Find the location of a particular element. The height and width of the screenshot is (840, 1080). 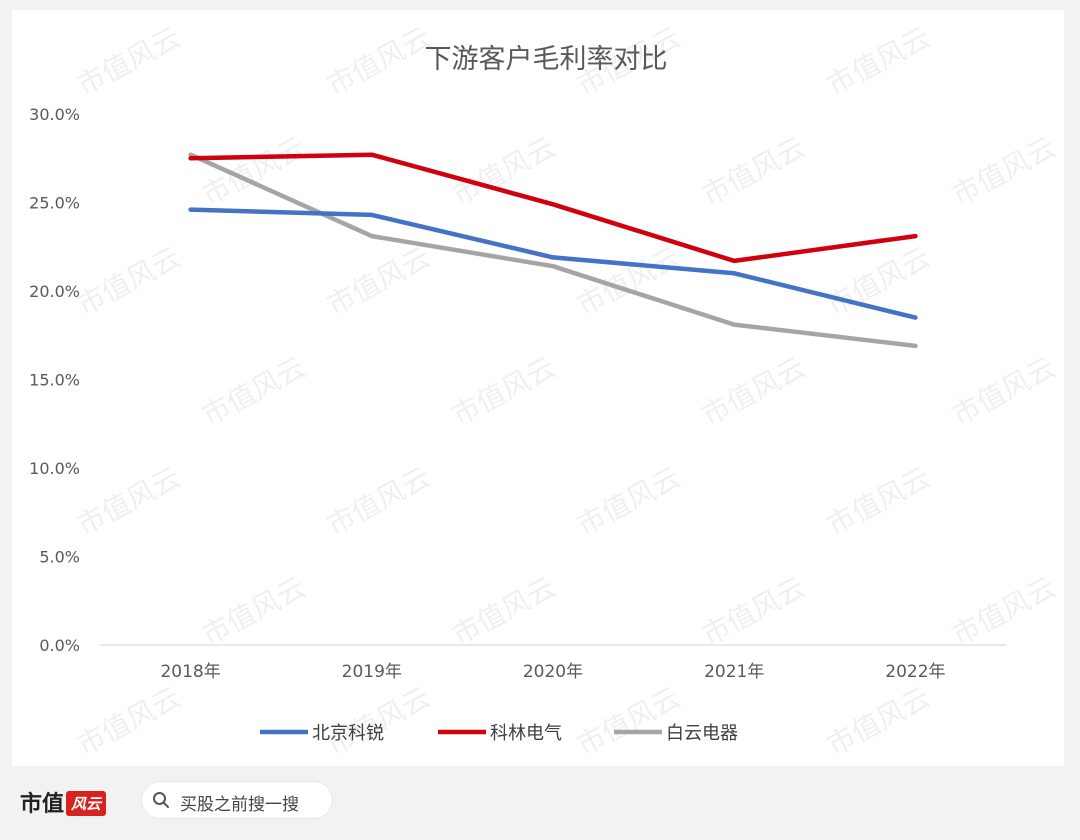

legend: 北京科锐 科林电气 白云电器 is located at coordinates (499, 733).